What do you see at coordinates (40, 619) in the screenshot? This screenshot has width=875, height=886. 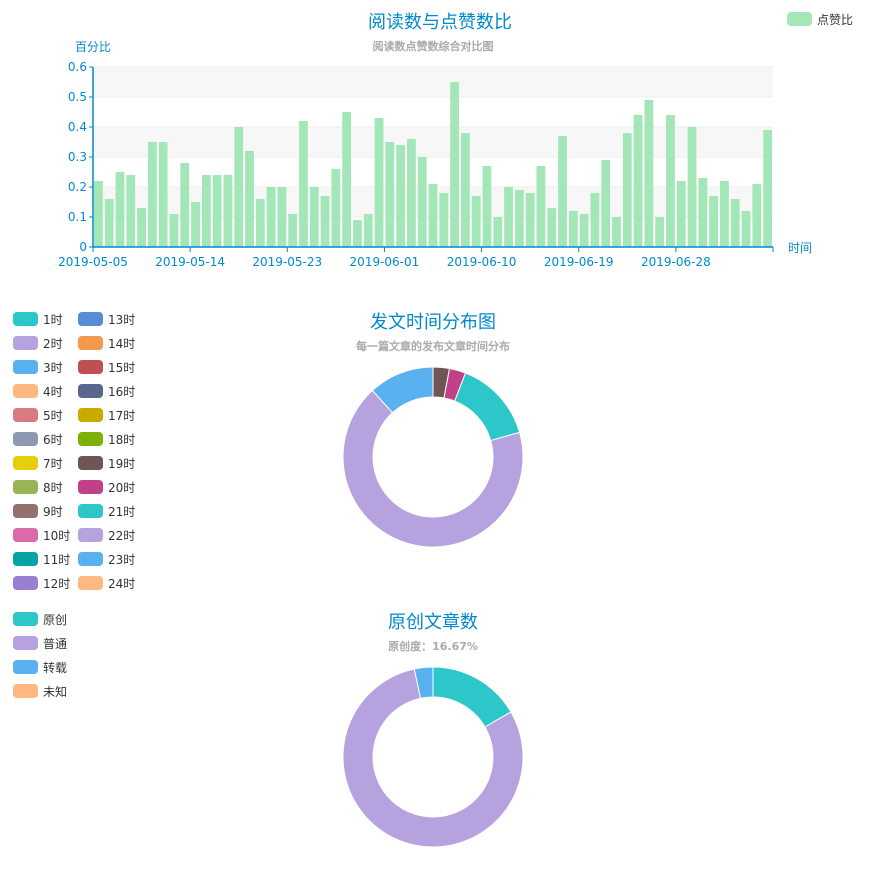 I see `legend-item: 原创` at bounding box center [40, 619].